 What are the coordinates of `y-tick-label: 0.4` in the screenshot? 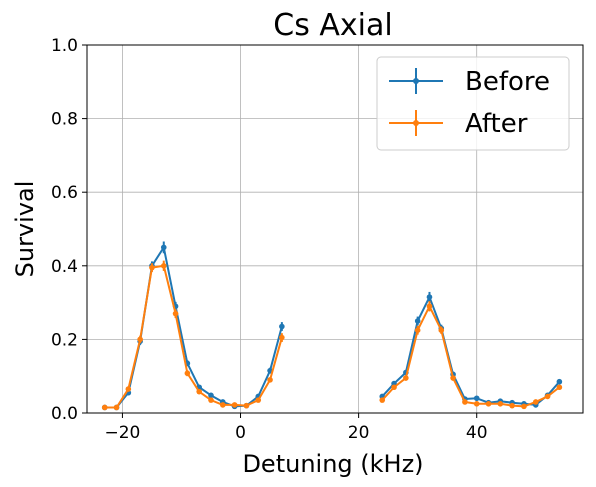 It's located at (64, 267).